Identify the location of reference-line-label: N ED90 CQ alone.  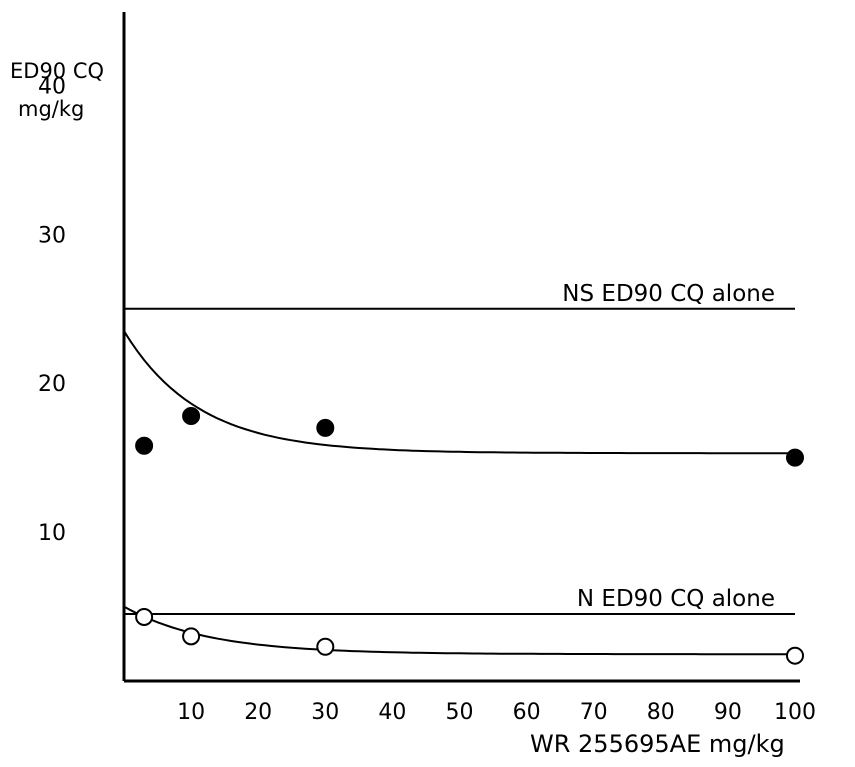
(676, 599).